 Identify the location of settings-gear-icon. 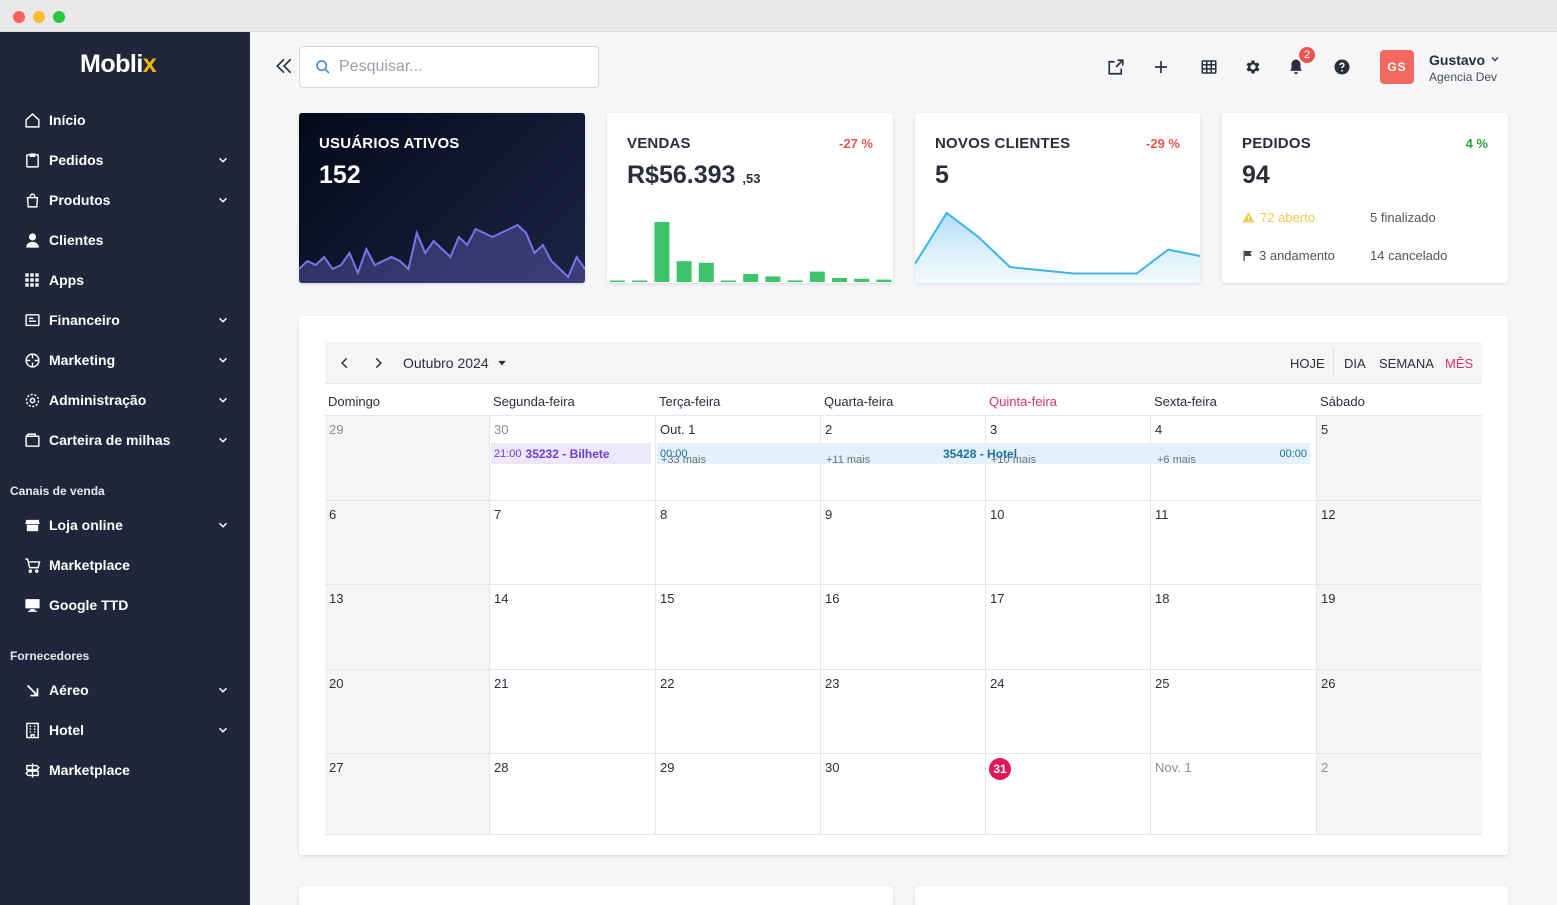
(1253, 67).